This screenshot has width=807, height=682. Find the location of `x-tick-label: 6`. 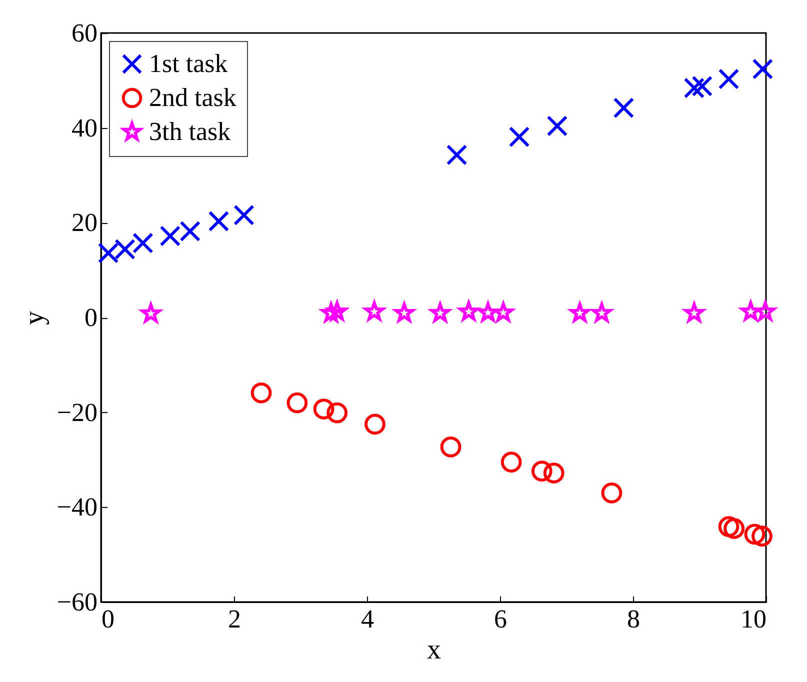

x-tick-label: 6 is located at coordinates (500, 619).